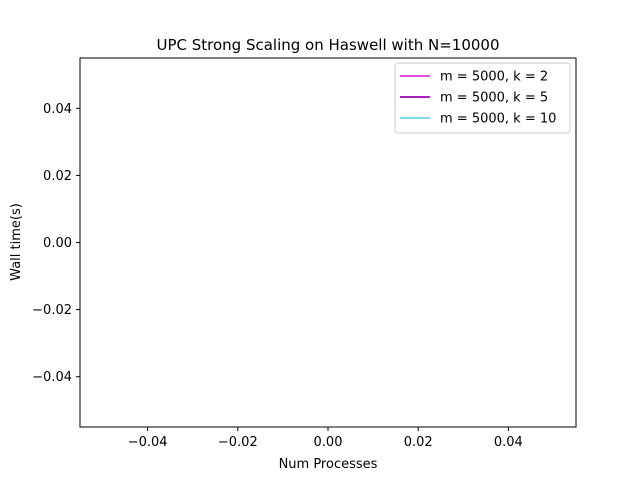 The width and height of the screenshot is (640, 480). I want to click on x-tick-label: 0.02, so click(418, 442).